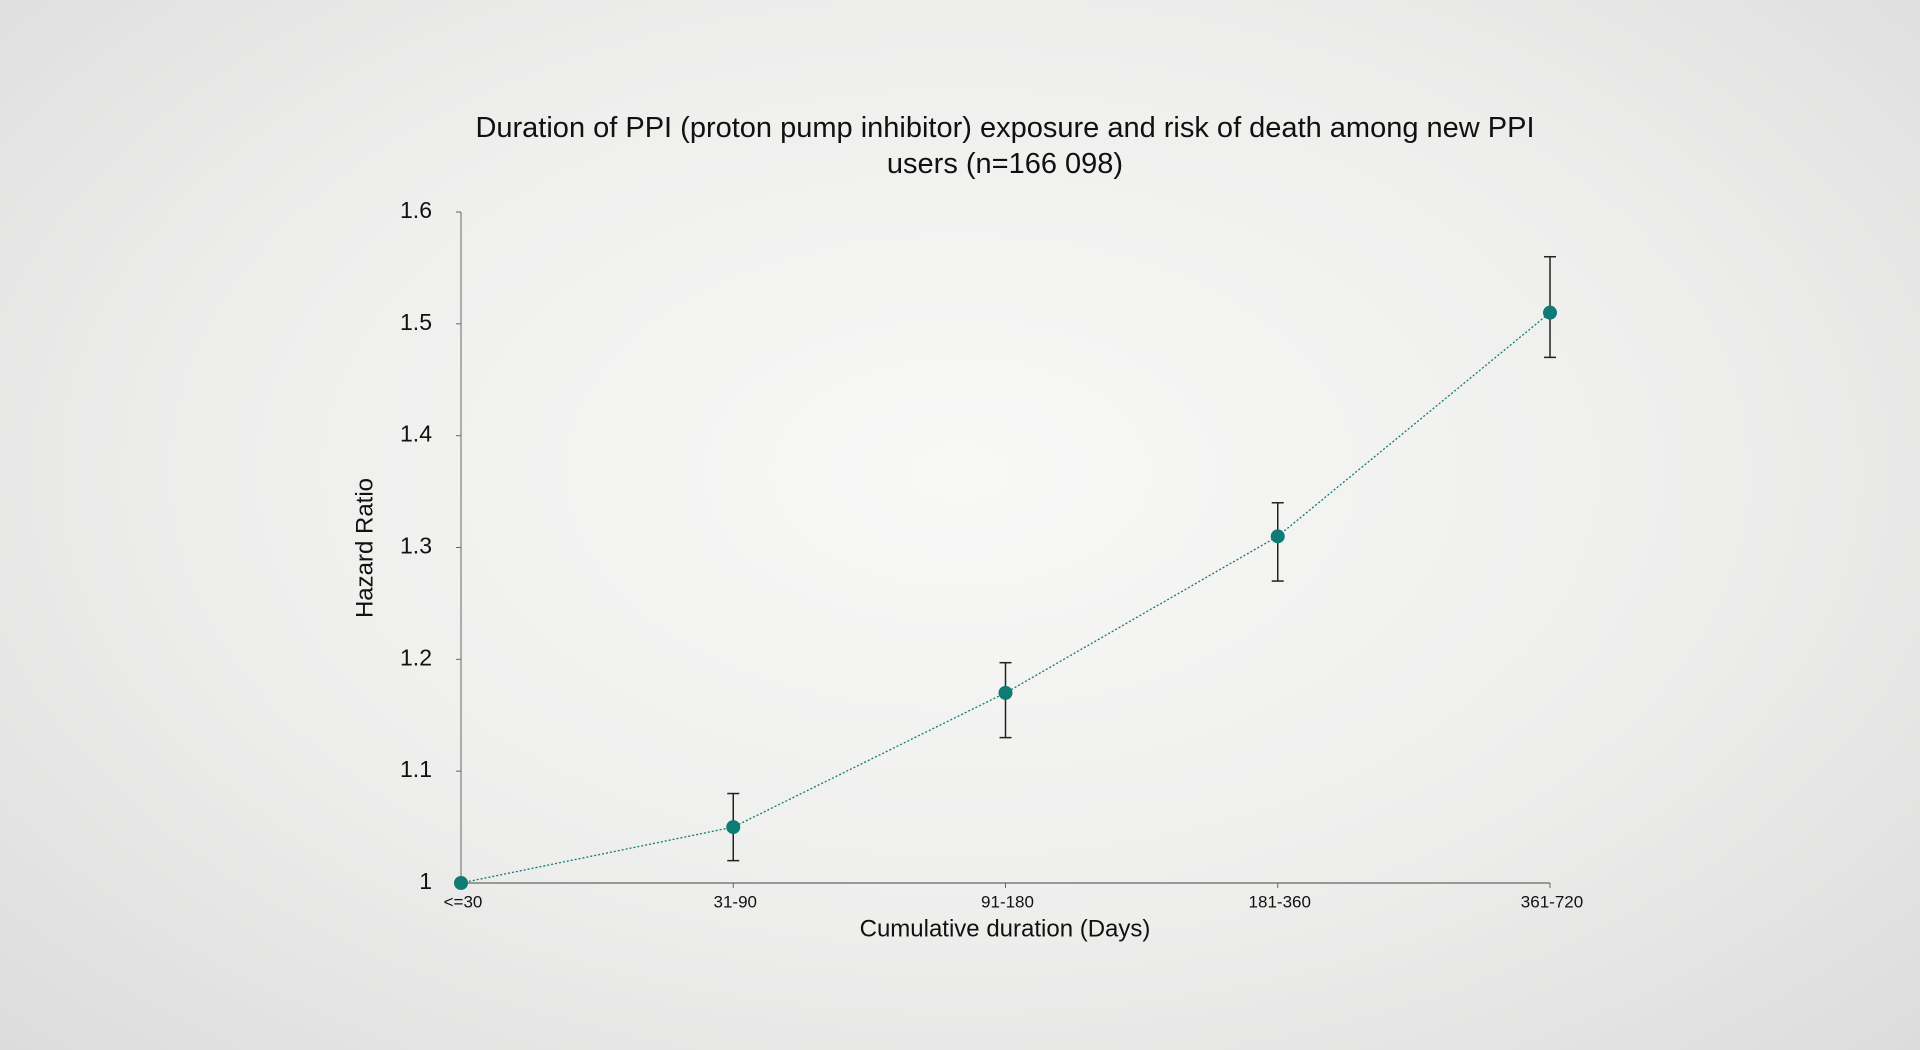  I want to click on error-bar, so click(1005, 700).